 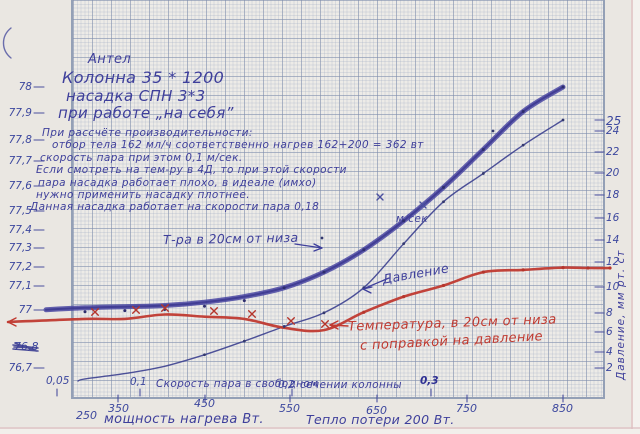 What do you see at coordinates (20, 113) in the screenshot?
I see `left-axis-tick: 77,9` at bounding box center [20, 113].